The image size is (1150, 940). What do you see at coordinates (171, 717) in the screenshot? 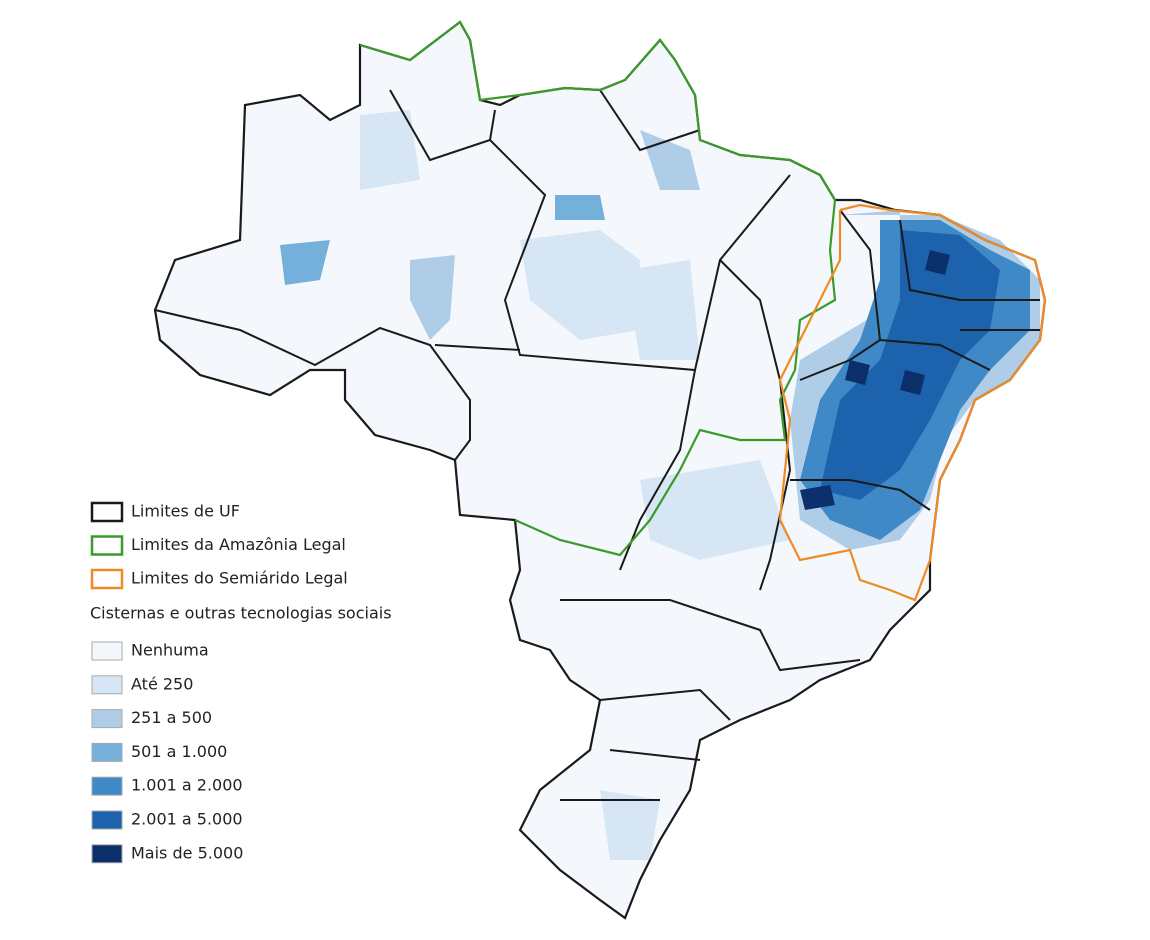
I see `legend-label: 251 a 500` at bounding box center [171, 717].